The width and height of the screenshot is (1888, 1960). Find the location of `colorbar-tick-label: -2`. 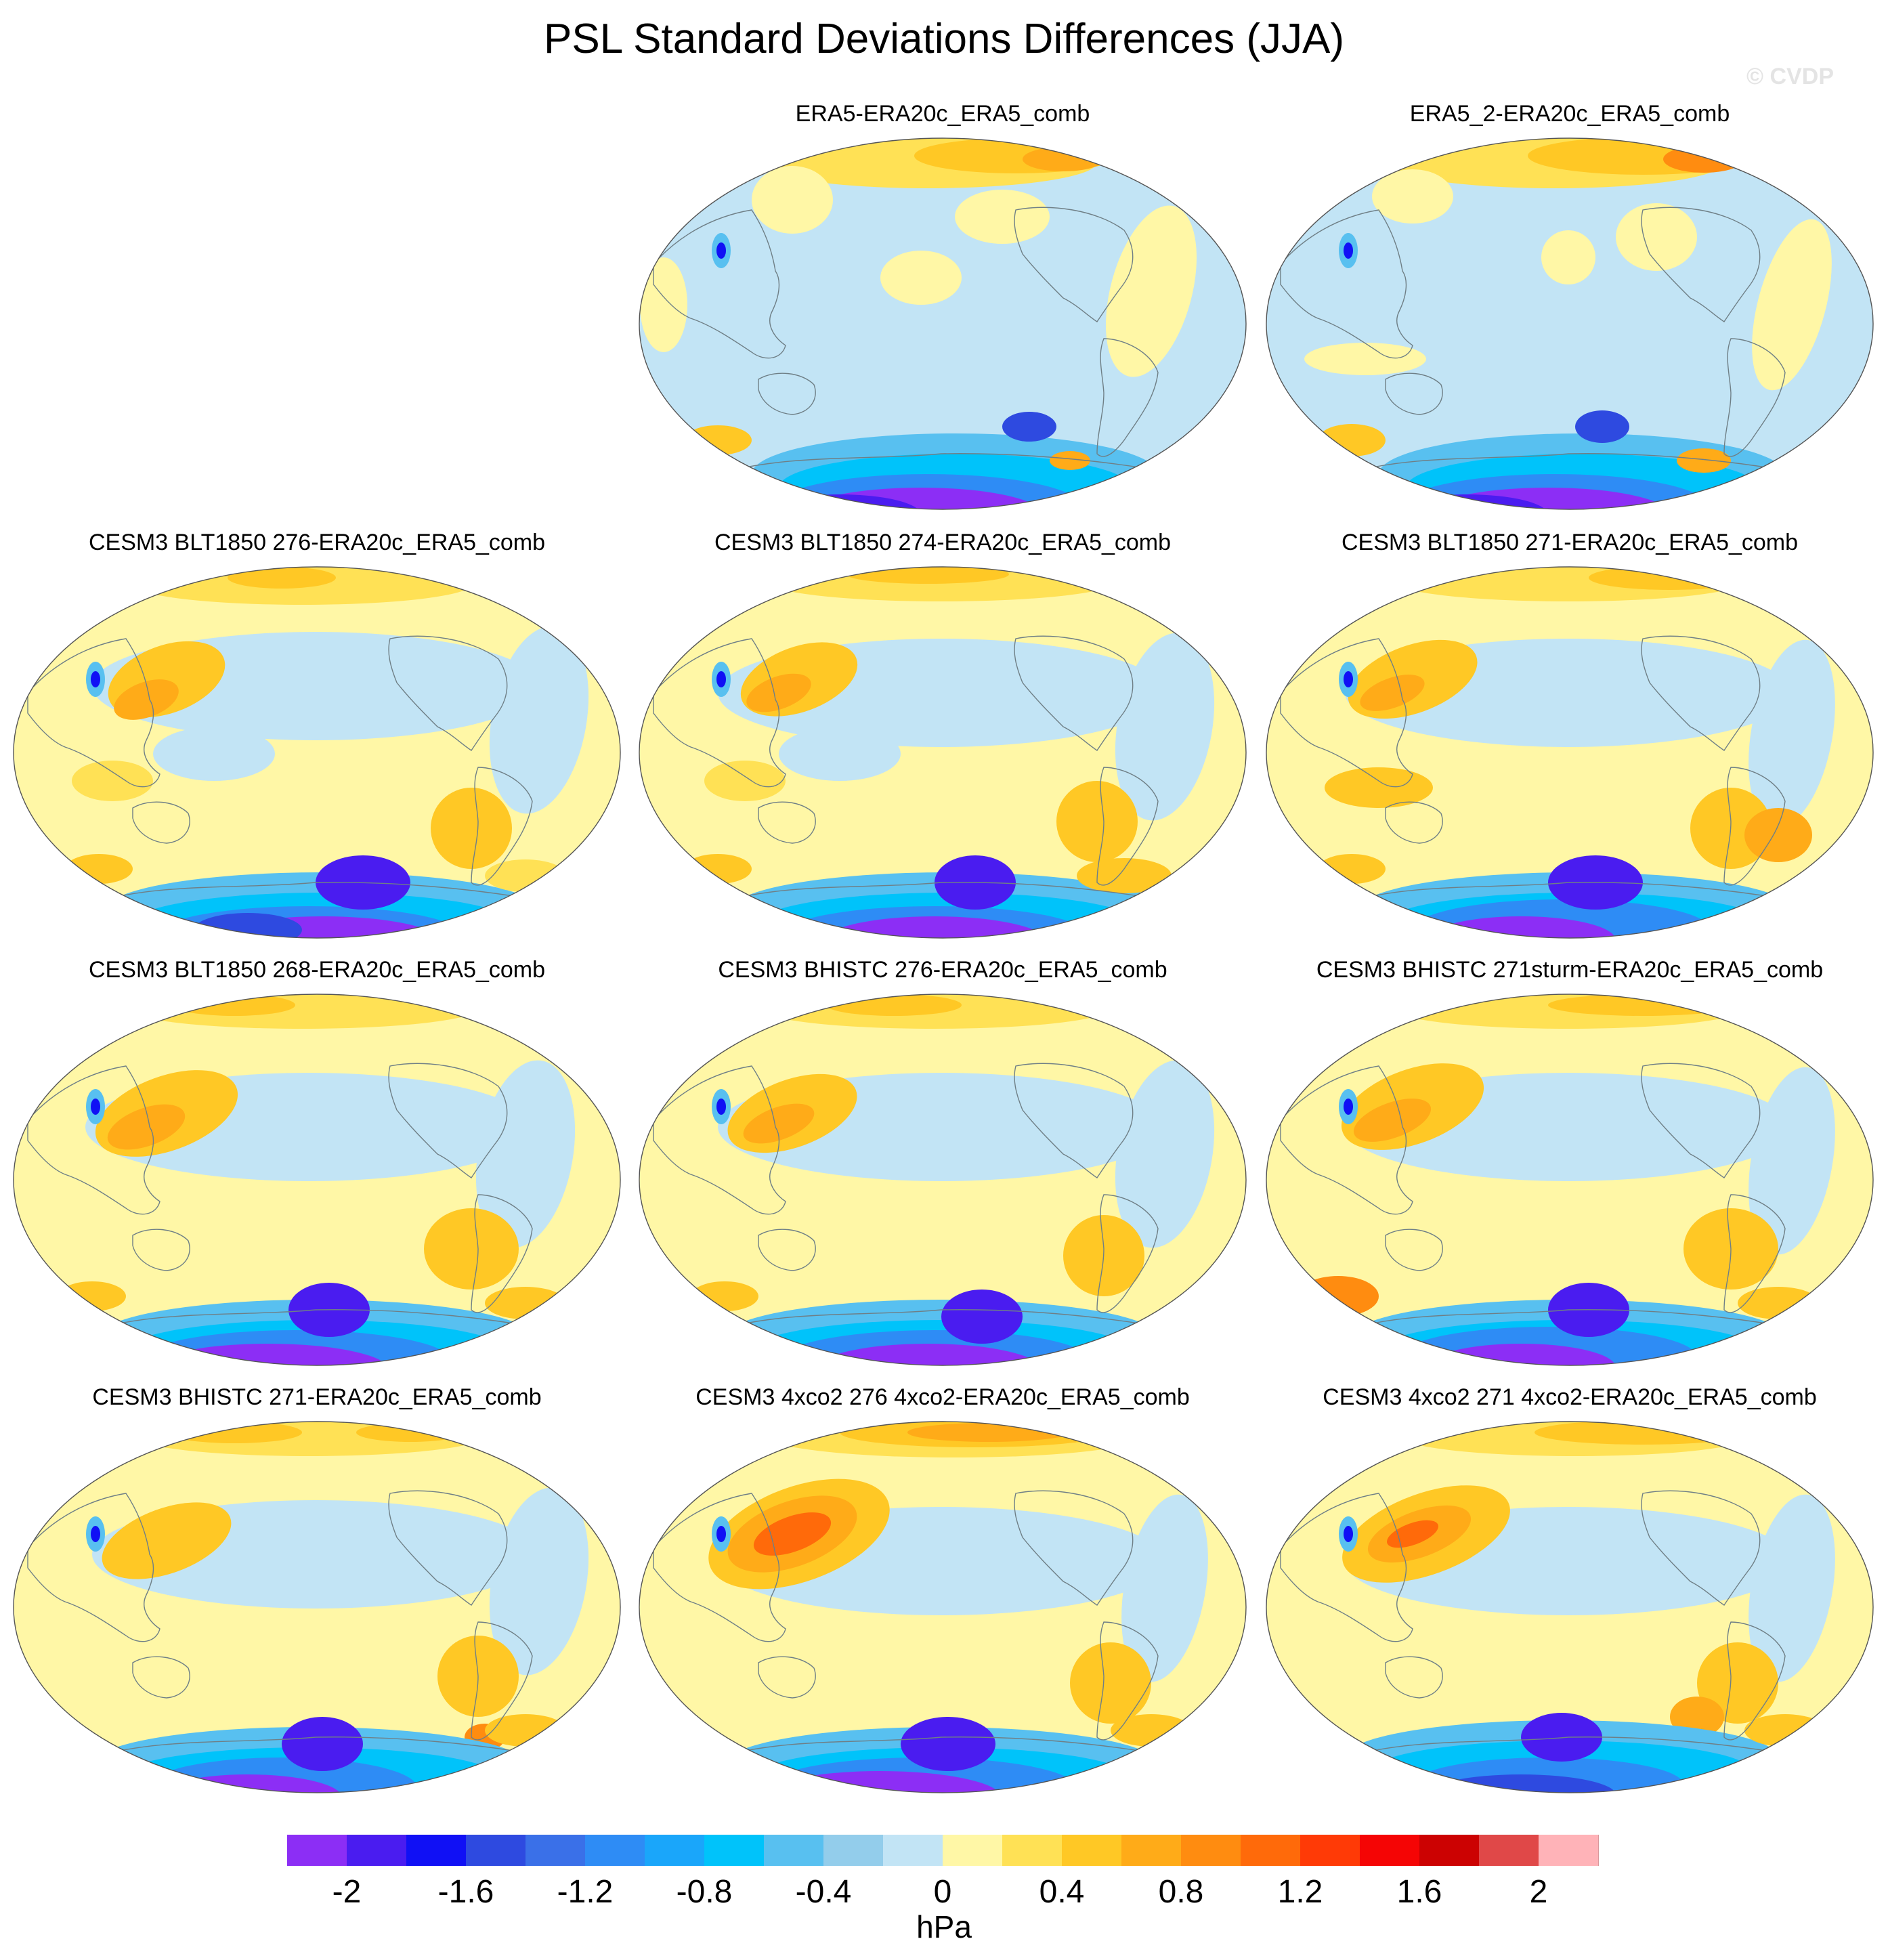

colorbar-tick-label: -2 is located at coordinates (347, 1892).